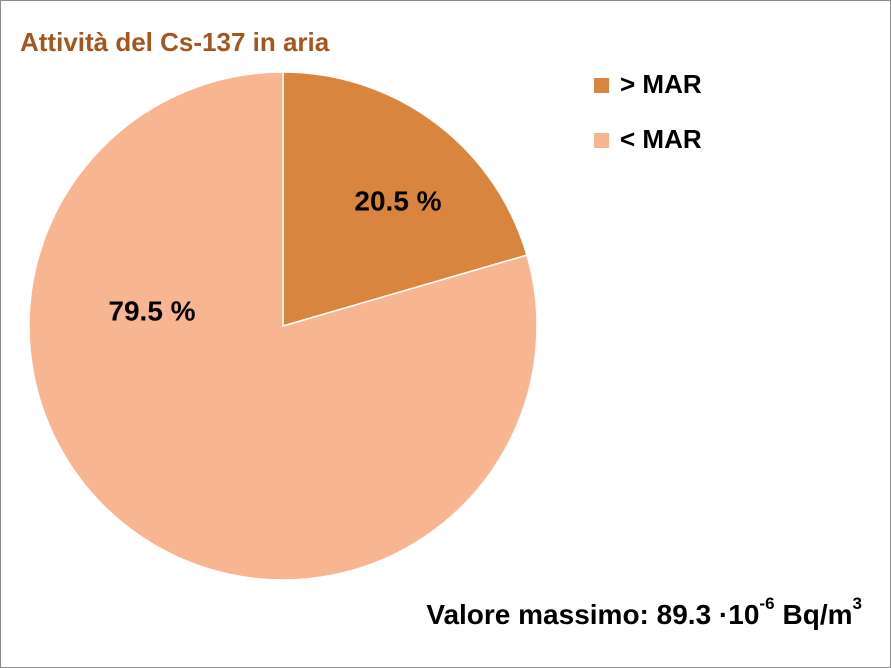 The width and height of the screenshot is (891, 668). I want to click on legend-label: > MAR, so click(661, 84).